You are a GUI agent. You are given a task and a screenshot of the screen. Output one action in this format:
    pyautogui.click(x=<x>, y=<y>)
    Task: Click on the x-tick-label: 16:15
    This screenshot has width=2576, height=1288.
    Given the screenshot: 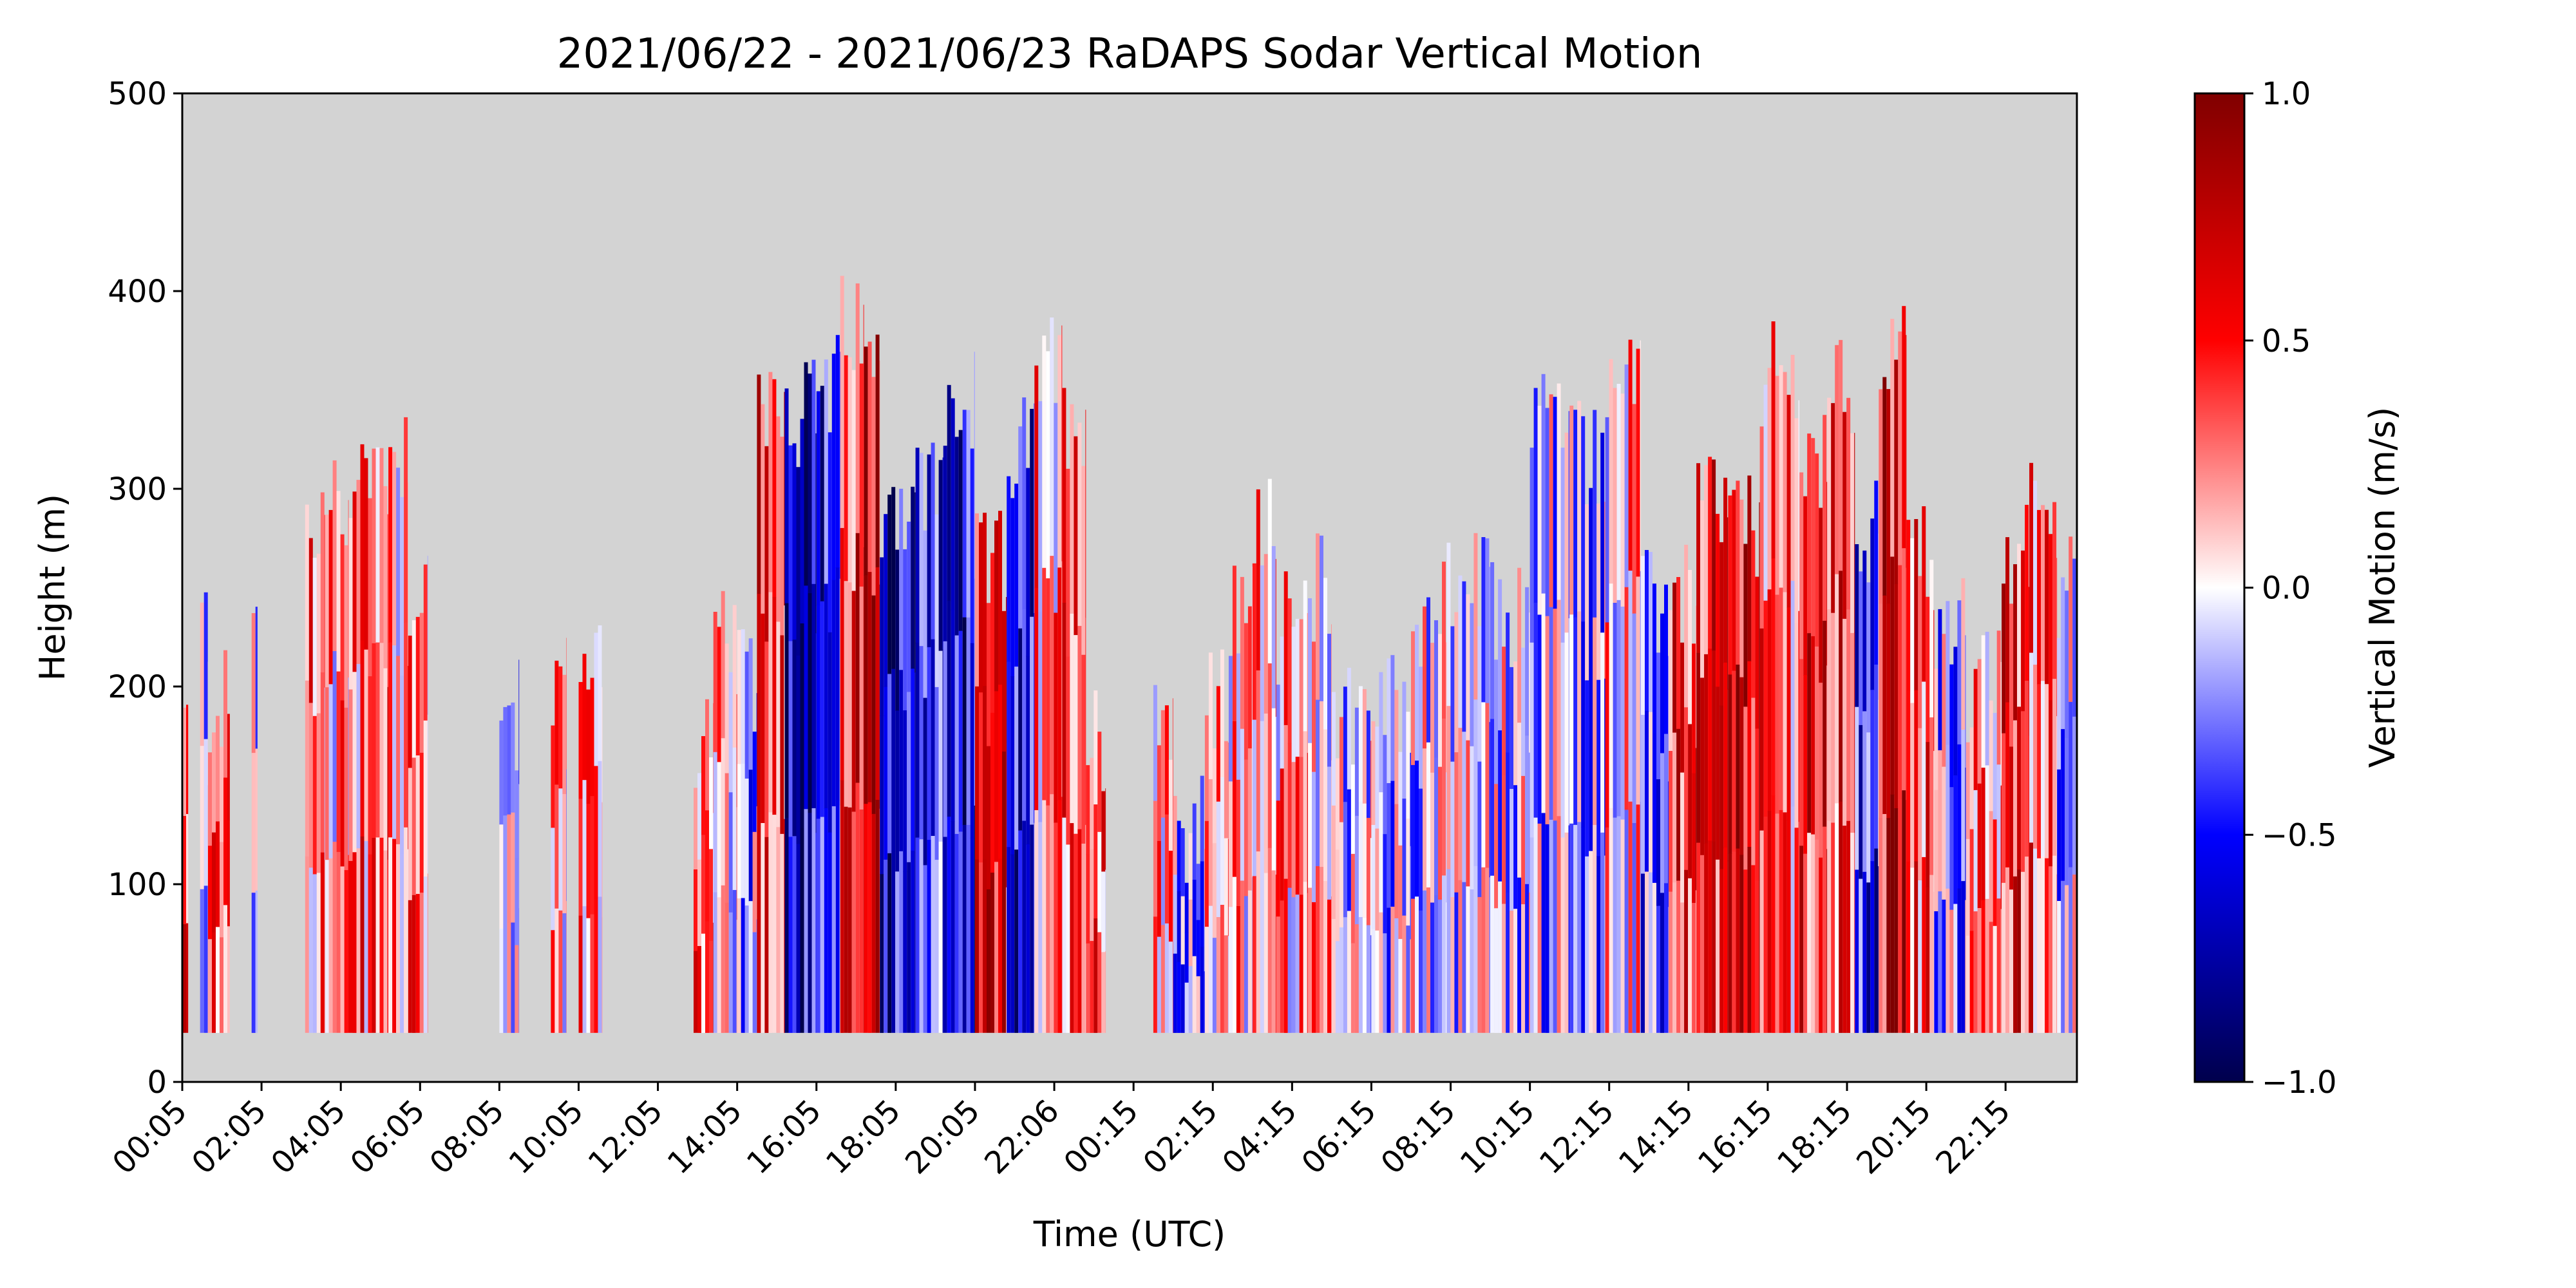 What is the action you would take?
    pyautogui.click(x=1735, y=1137)
    